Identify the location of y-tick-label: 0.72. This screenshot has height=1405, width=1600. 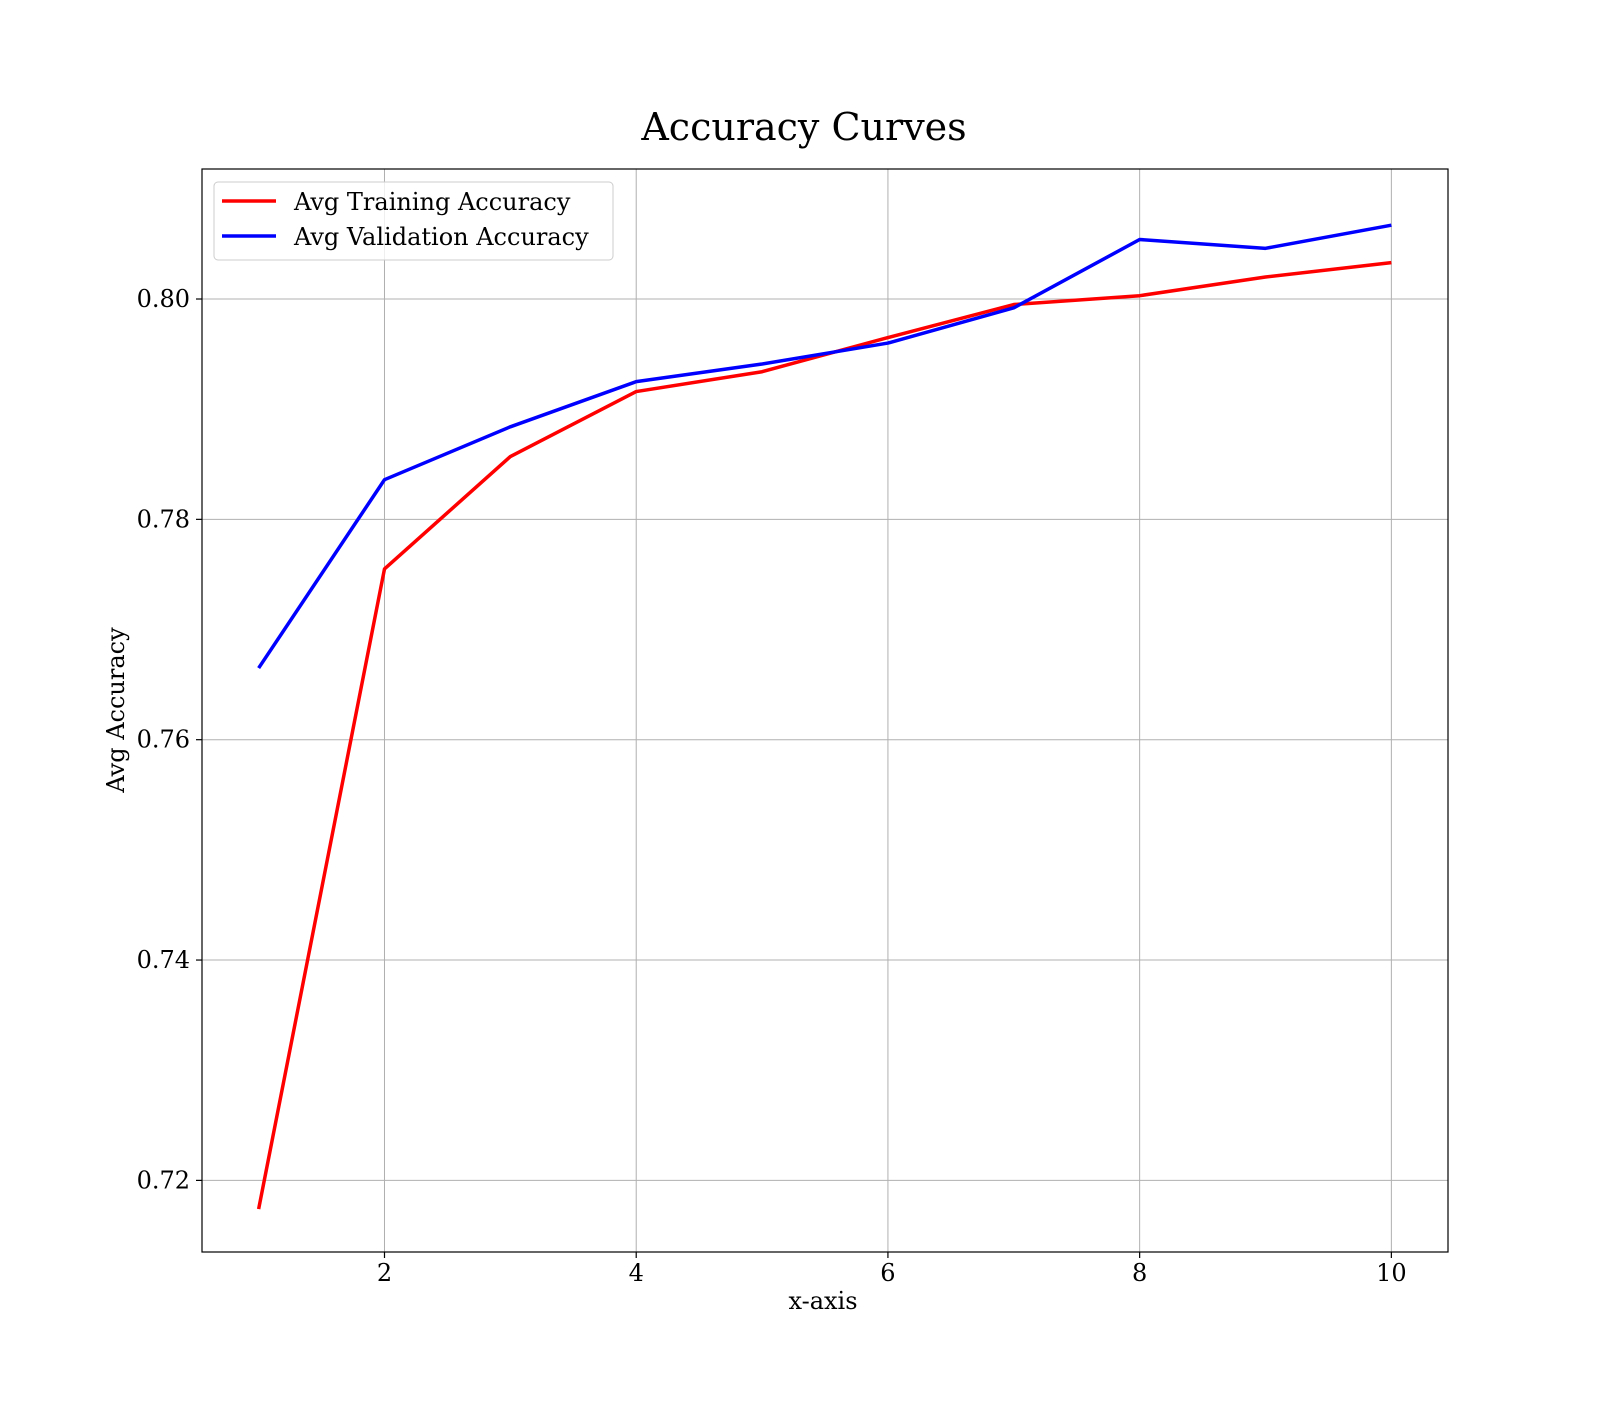
(163, 1180).